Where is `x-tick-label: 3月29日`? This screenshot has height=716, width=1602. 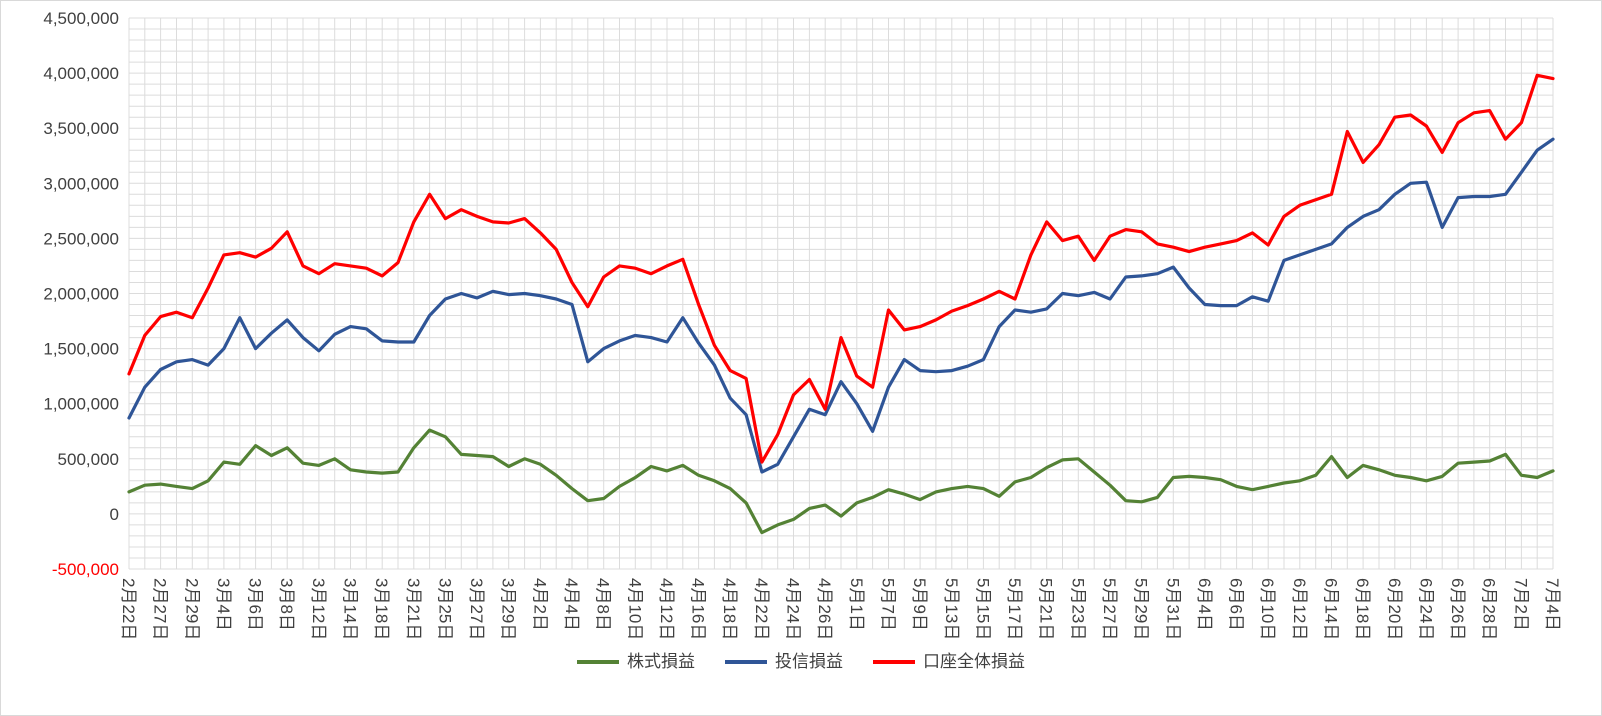 x-tick-label: 3月29日 is located at coordinates (508, 609).